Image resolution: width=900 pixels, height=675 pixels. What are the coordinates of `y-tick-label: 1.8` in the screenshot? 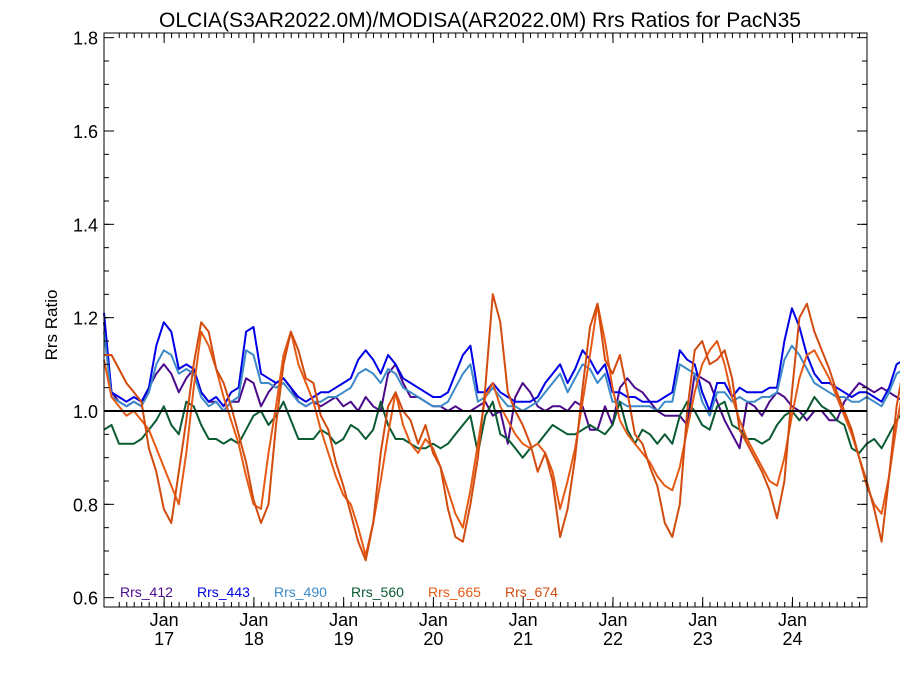 It's located at (85, 39).